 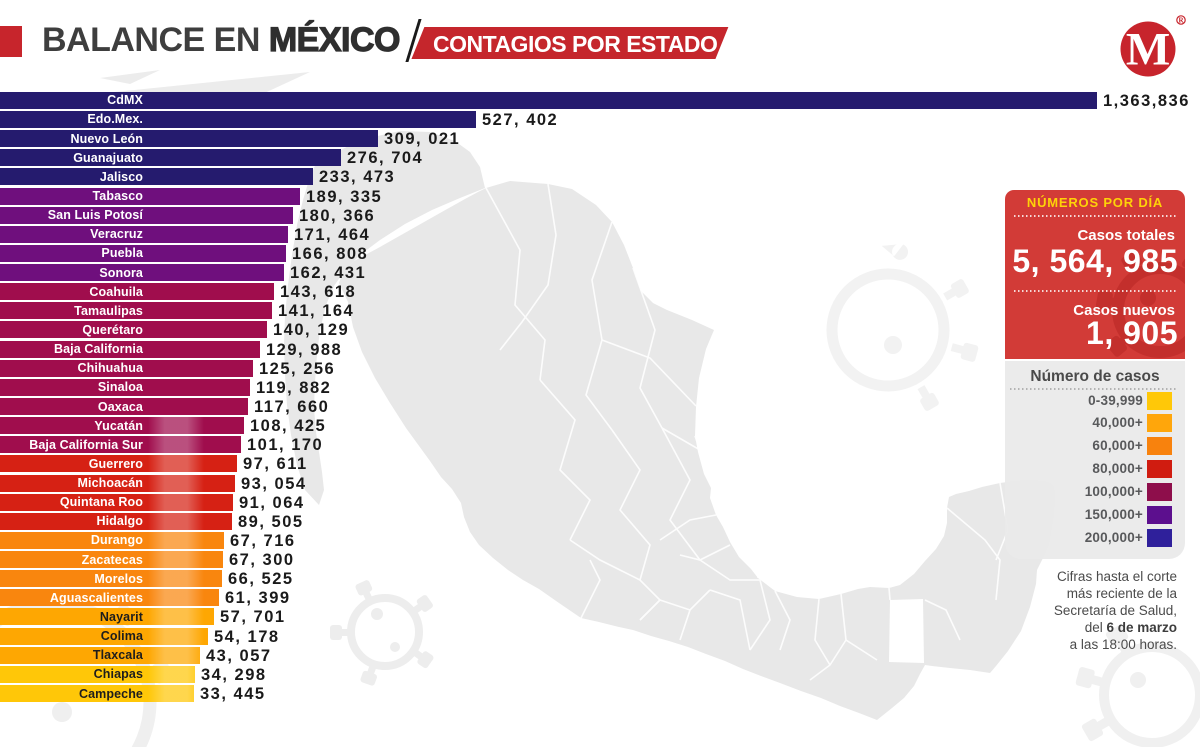 I want to click on svg-text: M, so click(x=1148, y=50).